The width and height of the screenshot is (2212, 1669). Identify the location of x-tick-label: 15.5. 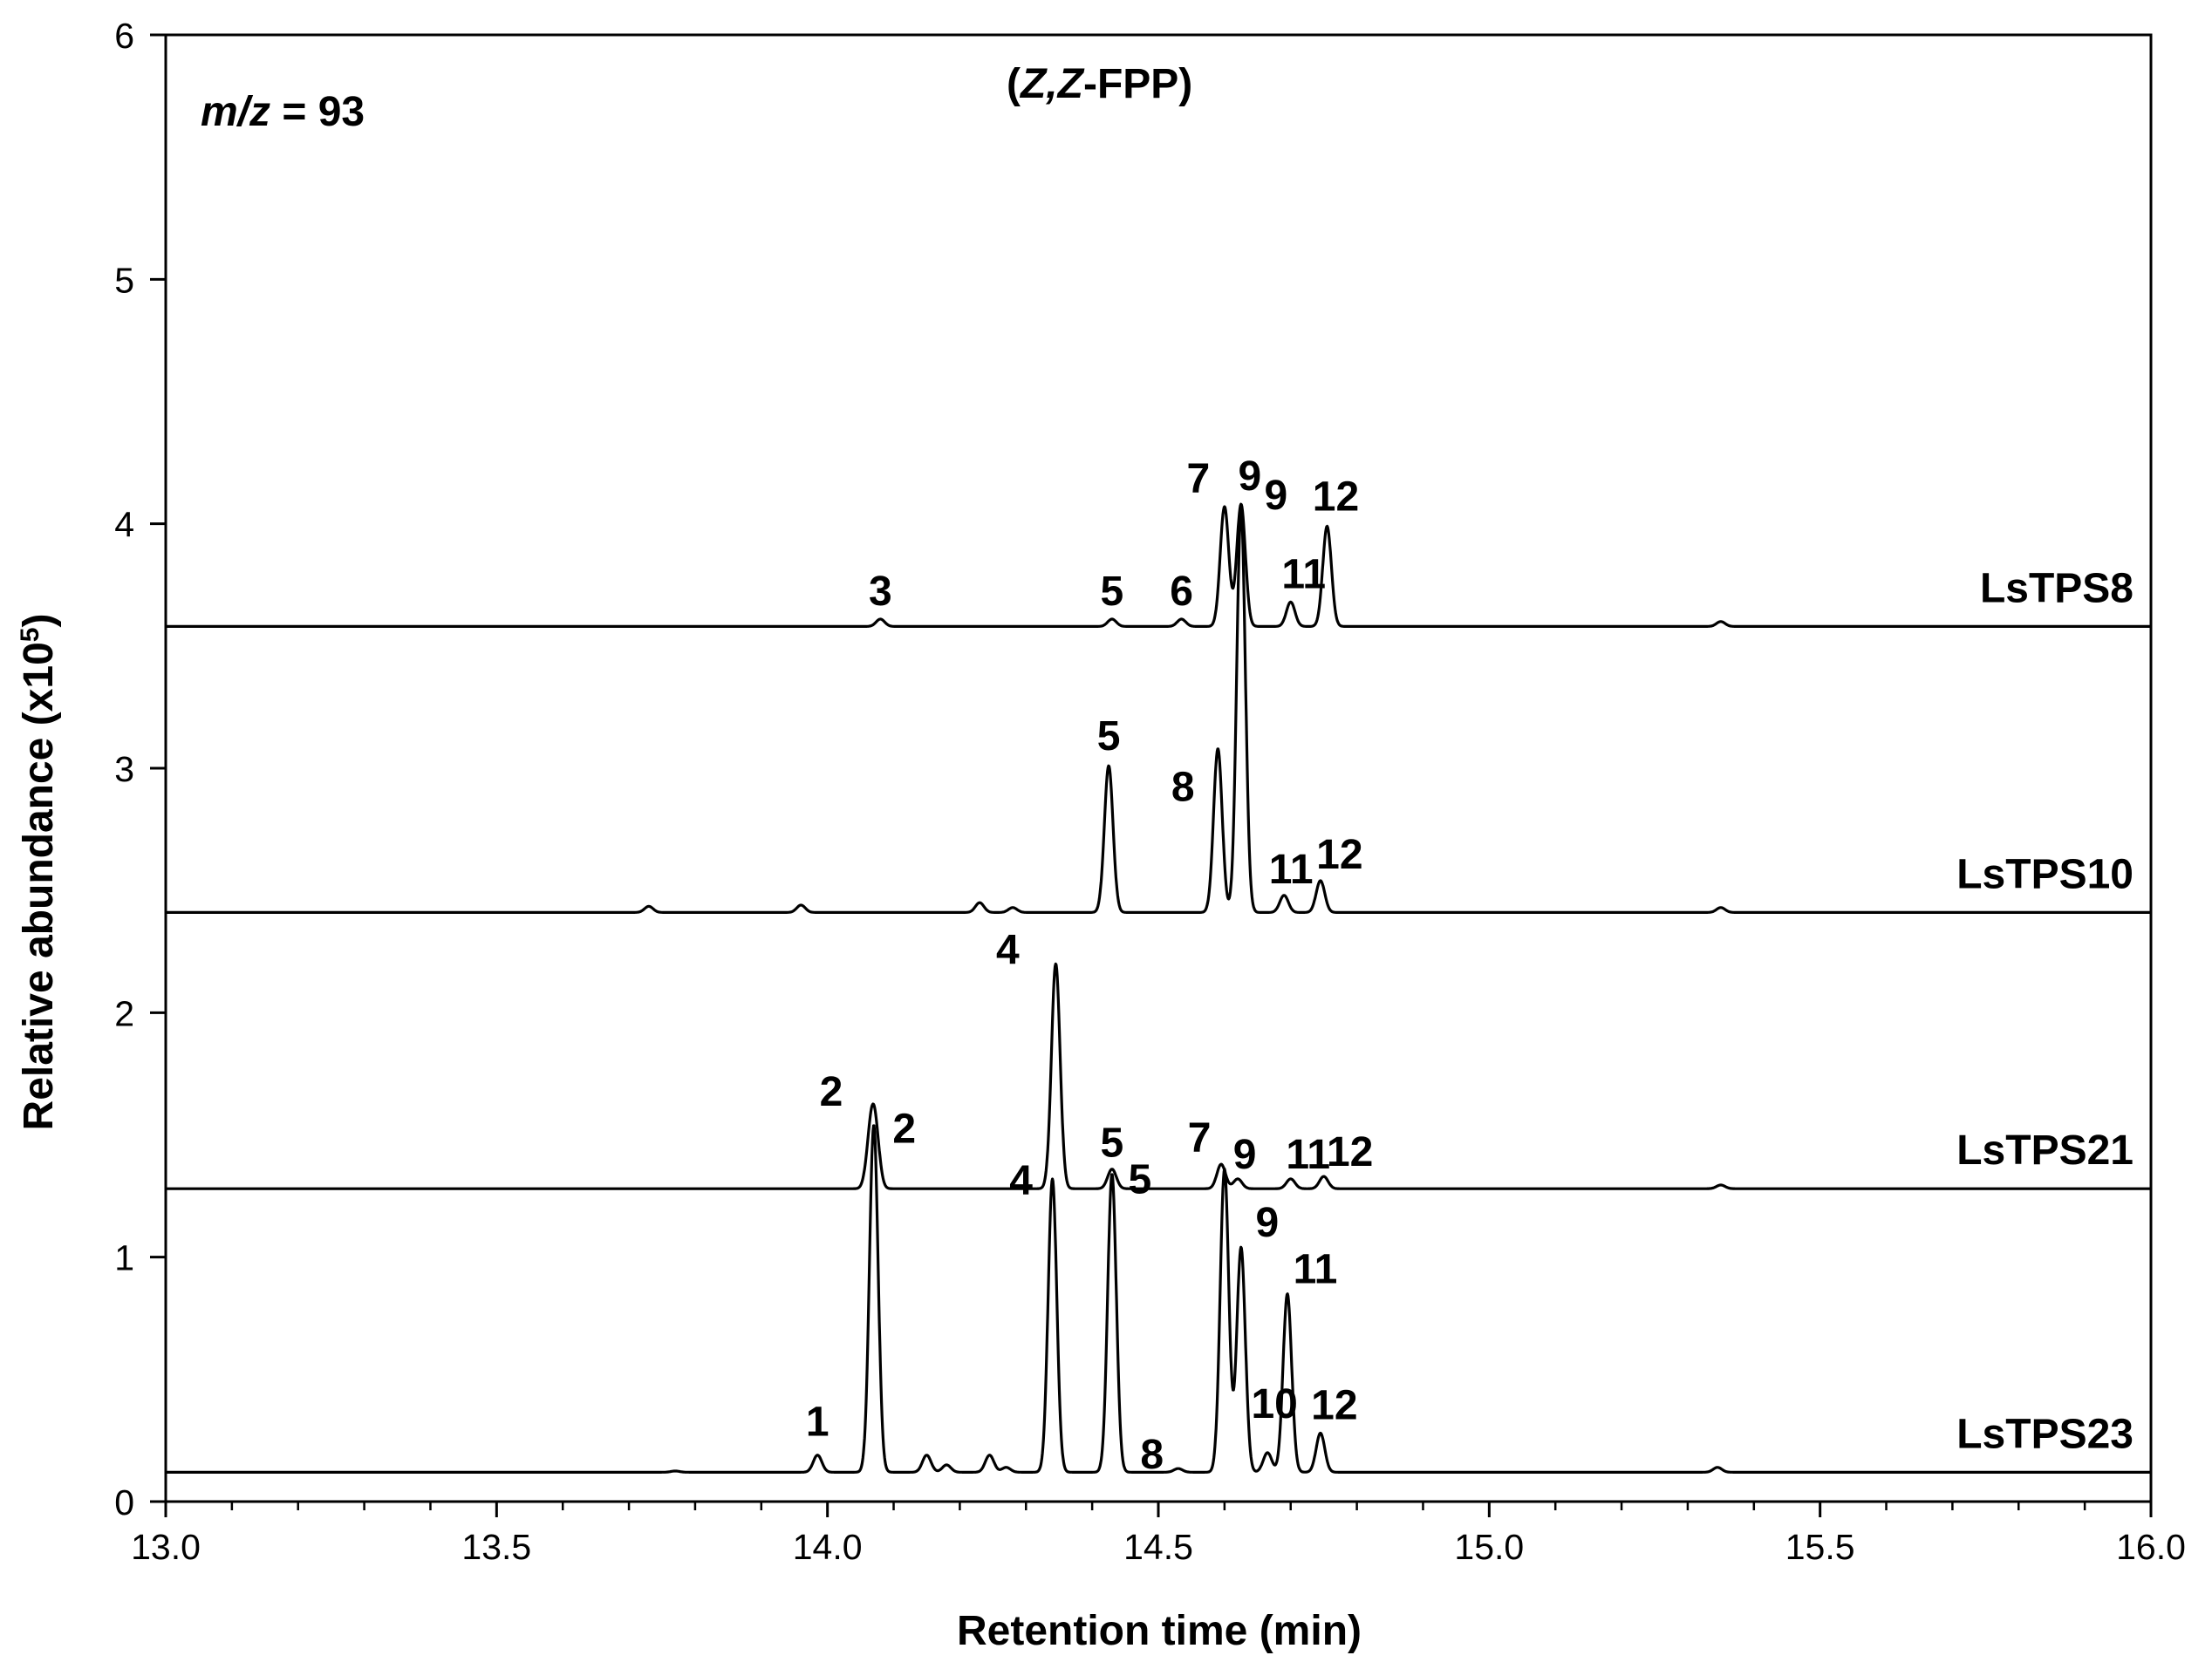
(1820, 1547).